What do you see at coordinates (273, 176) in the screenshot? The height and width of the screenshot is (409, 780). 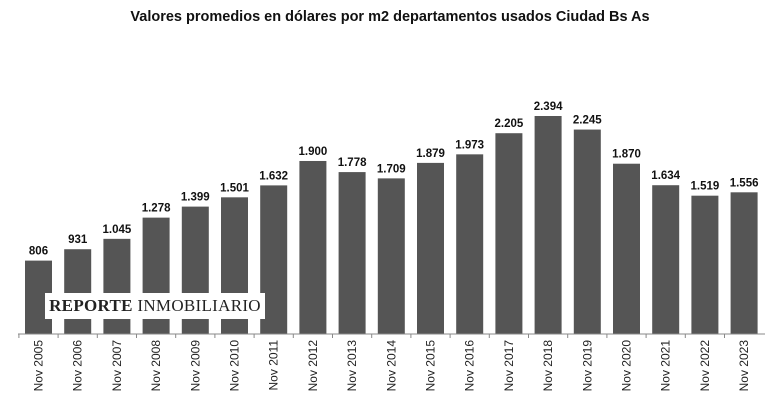 I see `data-label: 1.632` at bounding box center [273, 176].